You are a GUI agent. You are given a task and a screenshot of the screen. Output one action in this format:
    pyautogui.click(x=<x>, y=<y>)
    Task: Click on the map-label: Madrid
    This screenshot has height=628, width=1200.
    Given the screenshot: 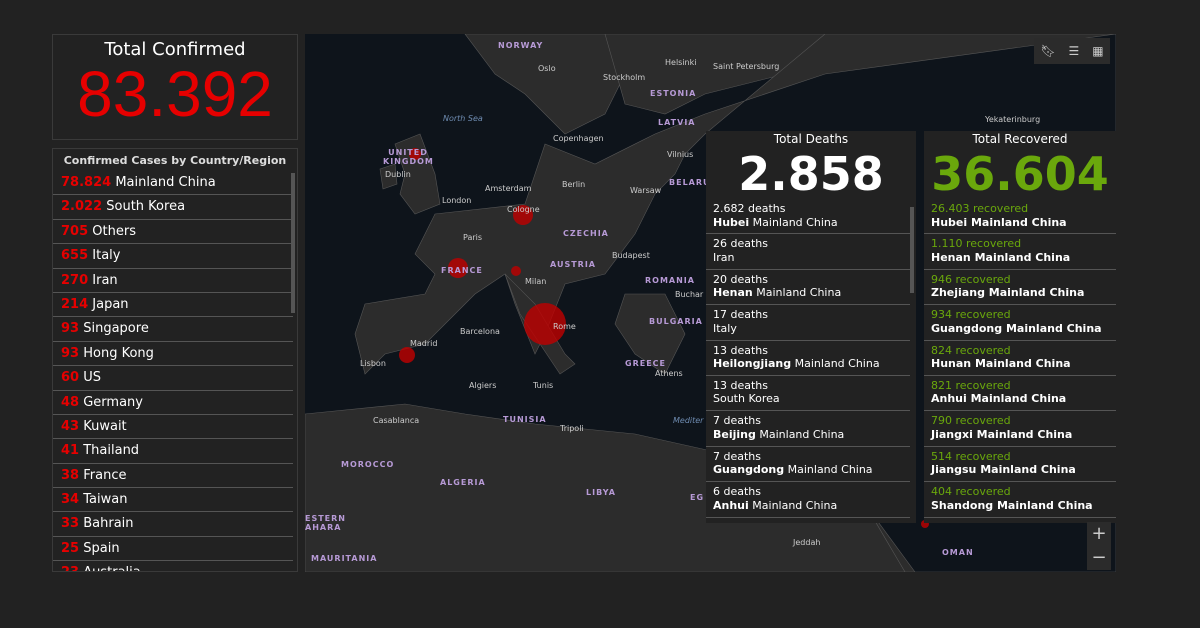 What is the action you would take?
    pyautogui.click(x=424, y=343)
    